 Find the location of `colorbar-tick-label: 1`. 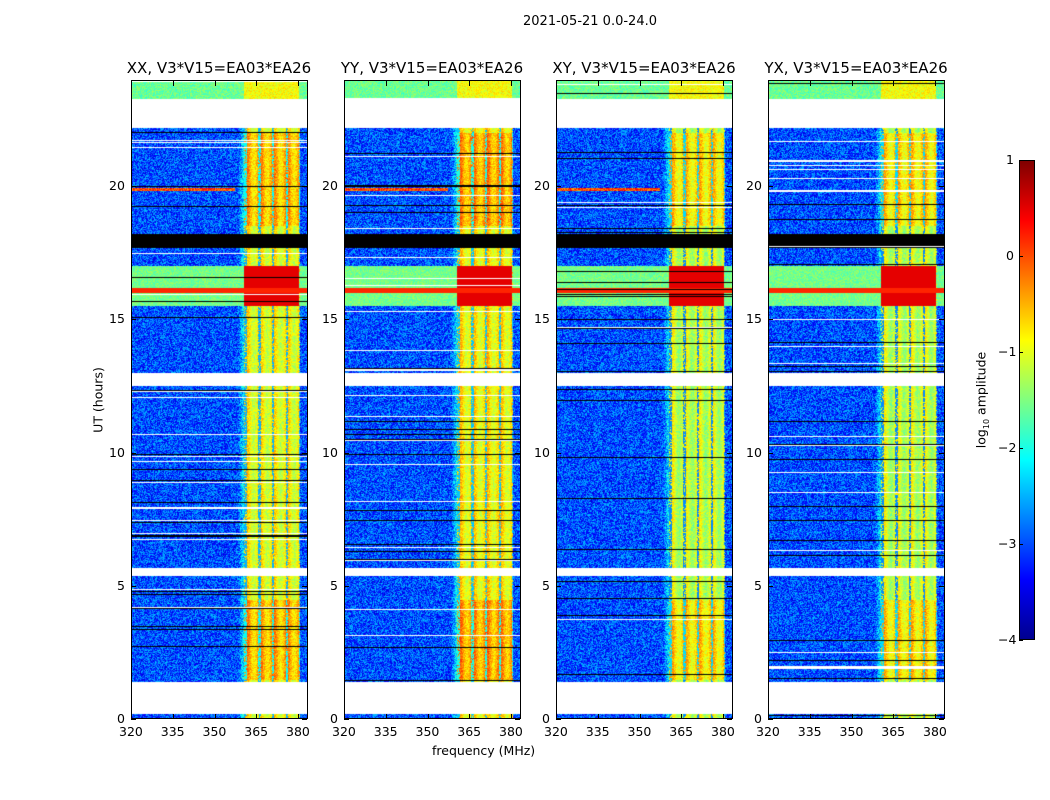

colorbar-tick-label: 1 is located at coordinates (1010, 159).